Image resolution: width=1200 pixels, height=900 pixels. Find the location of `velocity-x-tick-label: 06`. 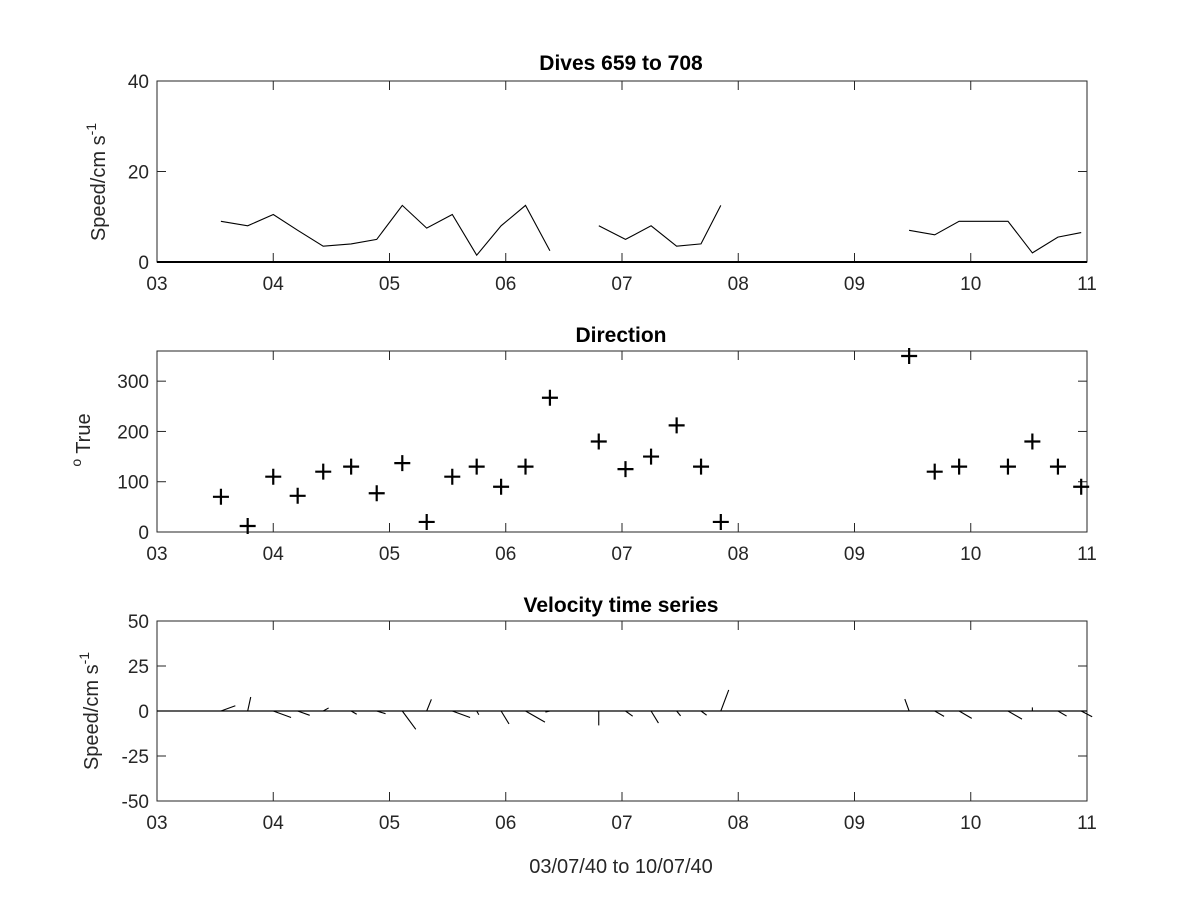

velocity-x-tick-label: 06 is located at coordinates (505, 823).